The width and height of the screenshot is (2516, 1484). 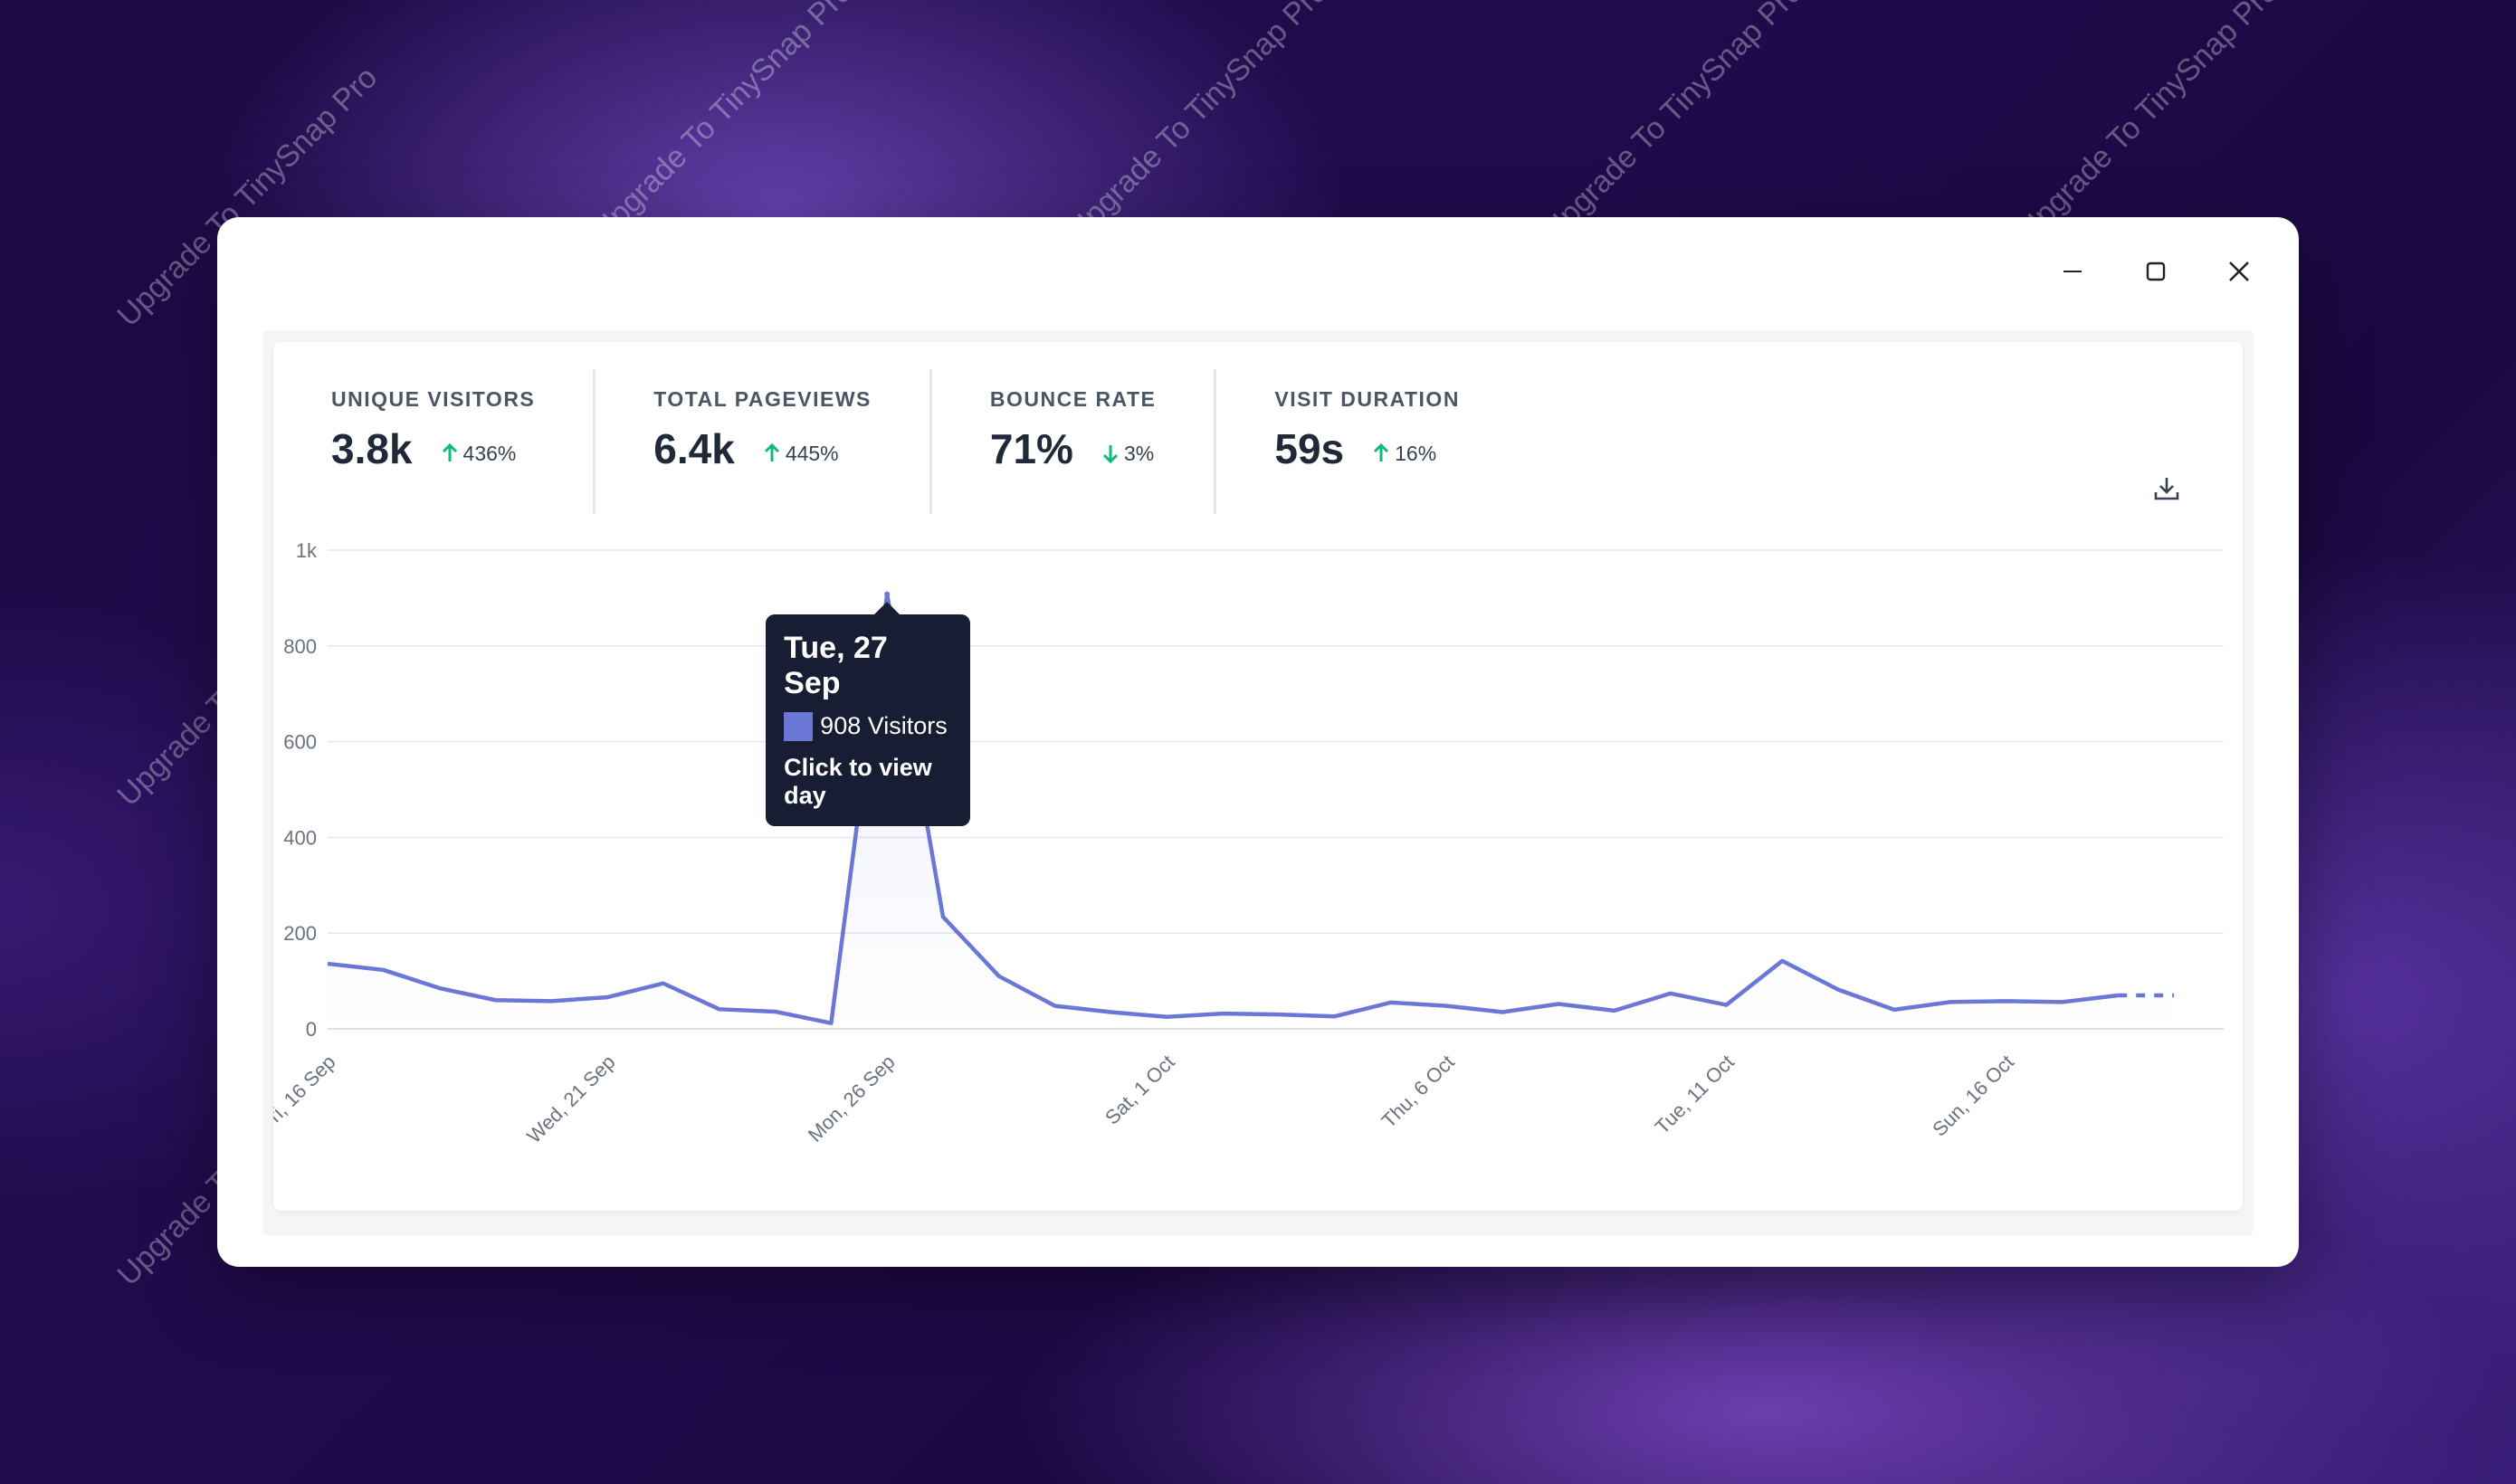 I want to click on minimize-button, so click(x=2072, y=271).